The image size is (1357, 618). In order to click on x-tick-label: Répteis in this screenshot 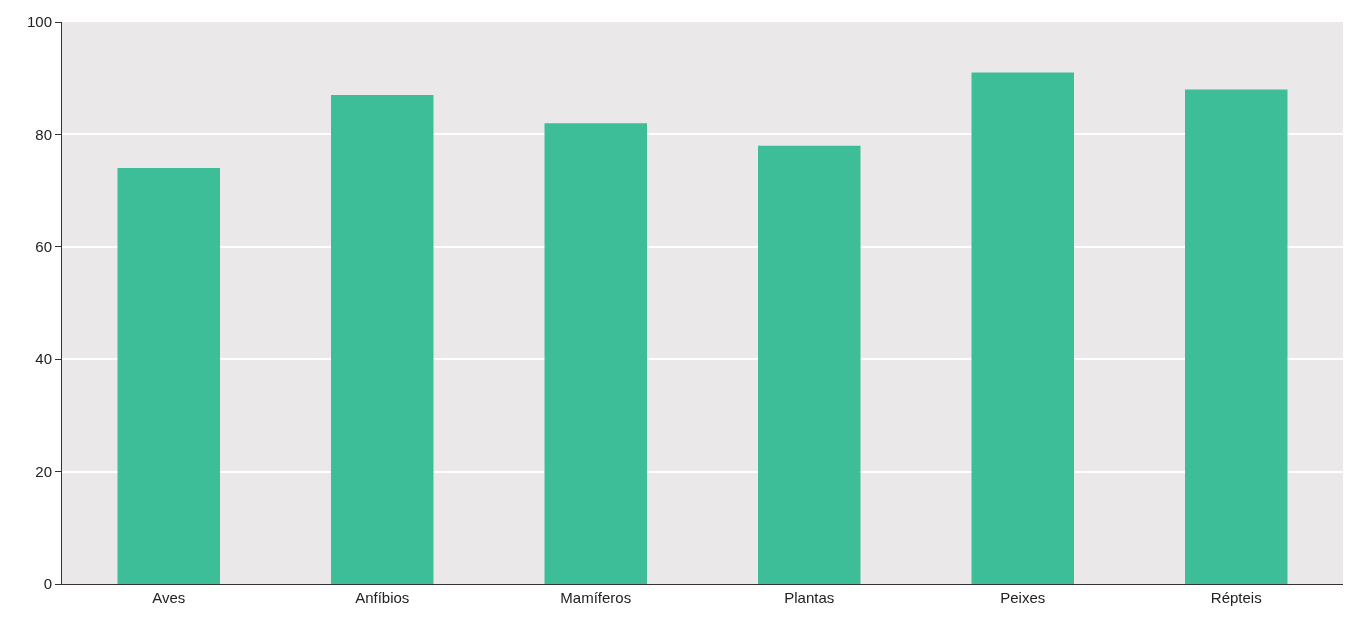, I will do `click(1236, 597)`.